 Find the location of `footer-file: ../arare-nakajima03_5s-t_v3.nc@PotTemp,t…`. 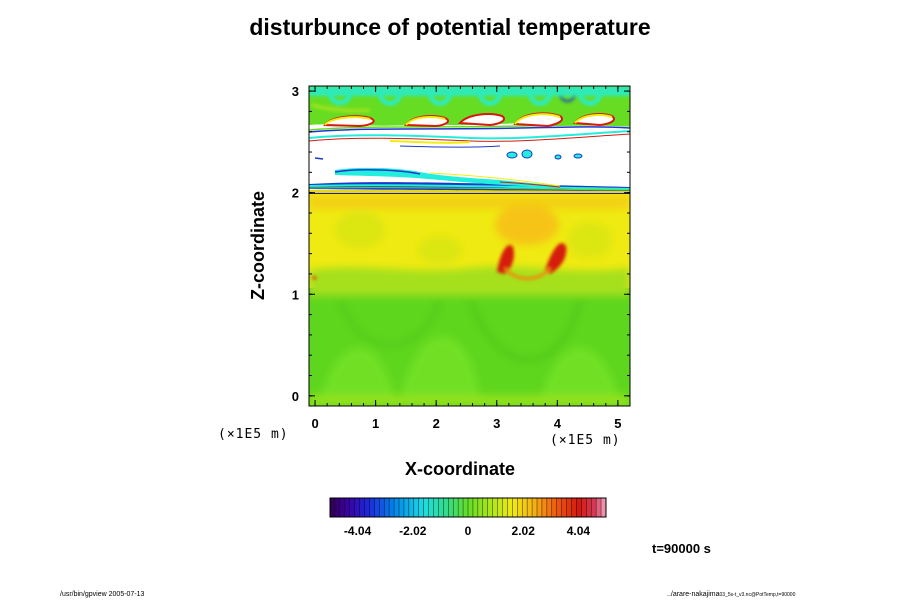

footer-file: ../arare-nakajima03_5s-t_v3.nc@PotTemp,t… is located at coordinates (731, 594).